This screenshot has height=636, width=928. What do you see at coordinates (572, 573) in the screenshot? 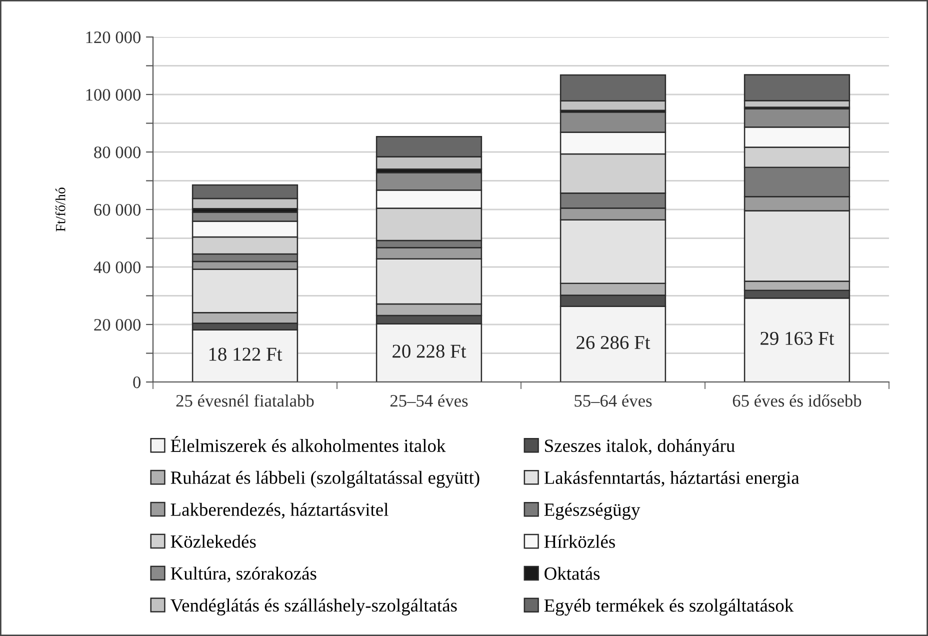
I see `legend-label: Oktatás` at bounding box center [572, 573].